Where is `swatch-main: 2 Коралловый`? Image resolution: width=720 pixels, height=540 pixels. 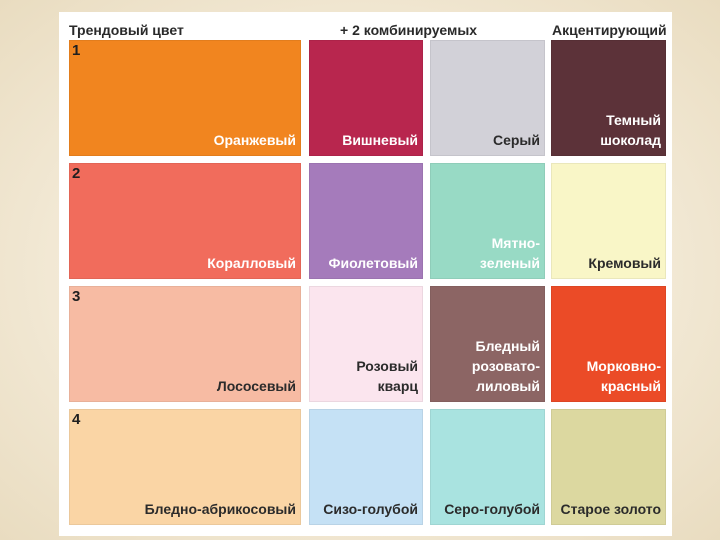 swatch-main: 2 Коралловый is located at coordinates (185, 221).